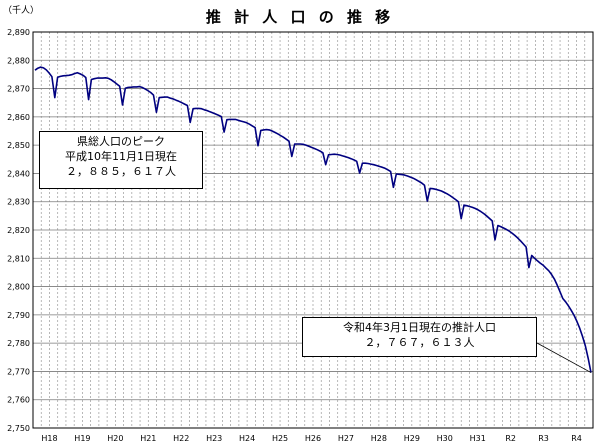  Describe the element at coordinates (18, 32) in the screenshot. I see `y-tick-label: 2,890` at that location.